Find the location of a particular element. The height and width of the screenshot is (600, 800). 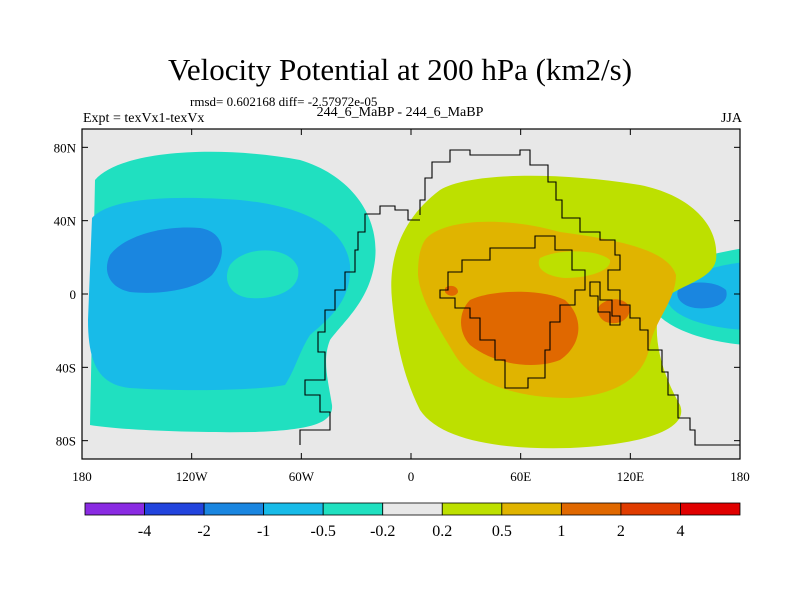

y-tick-label: 0 is located at coordinates (73, 294).